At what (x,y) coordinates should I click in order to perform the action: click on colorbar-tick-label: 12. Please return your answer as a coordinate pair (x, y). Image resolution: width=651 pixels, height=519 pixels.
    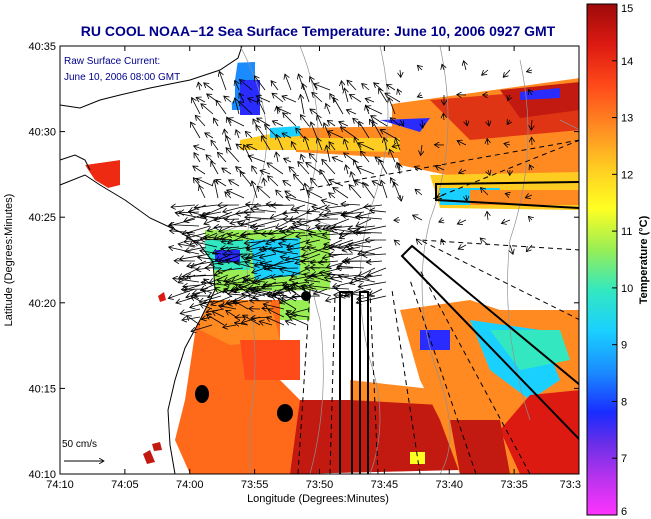
    Looking at the image, I should click on (627, 175).